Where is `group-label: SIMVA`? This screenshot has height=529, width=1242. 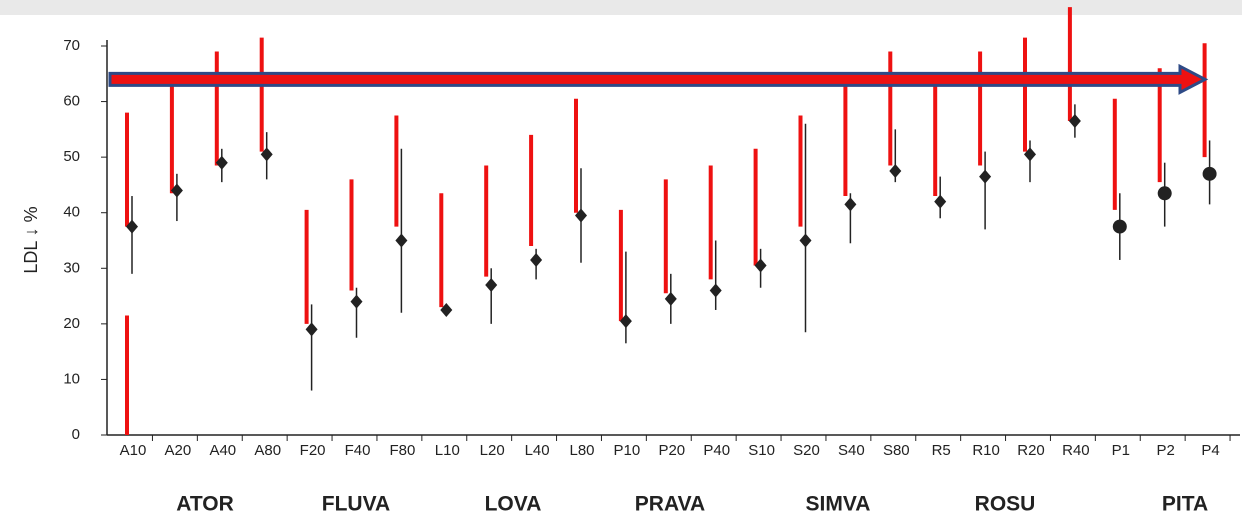
group-label: SIMVA is located at coordinates (838, 504).